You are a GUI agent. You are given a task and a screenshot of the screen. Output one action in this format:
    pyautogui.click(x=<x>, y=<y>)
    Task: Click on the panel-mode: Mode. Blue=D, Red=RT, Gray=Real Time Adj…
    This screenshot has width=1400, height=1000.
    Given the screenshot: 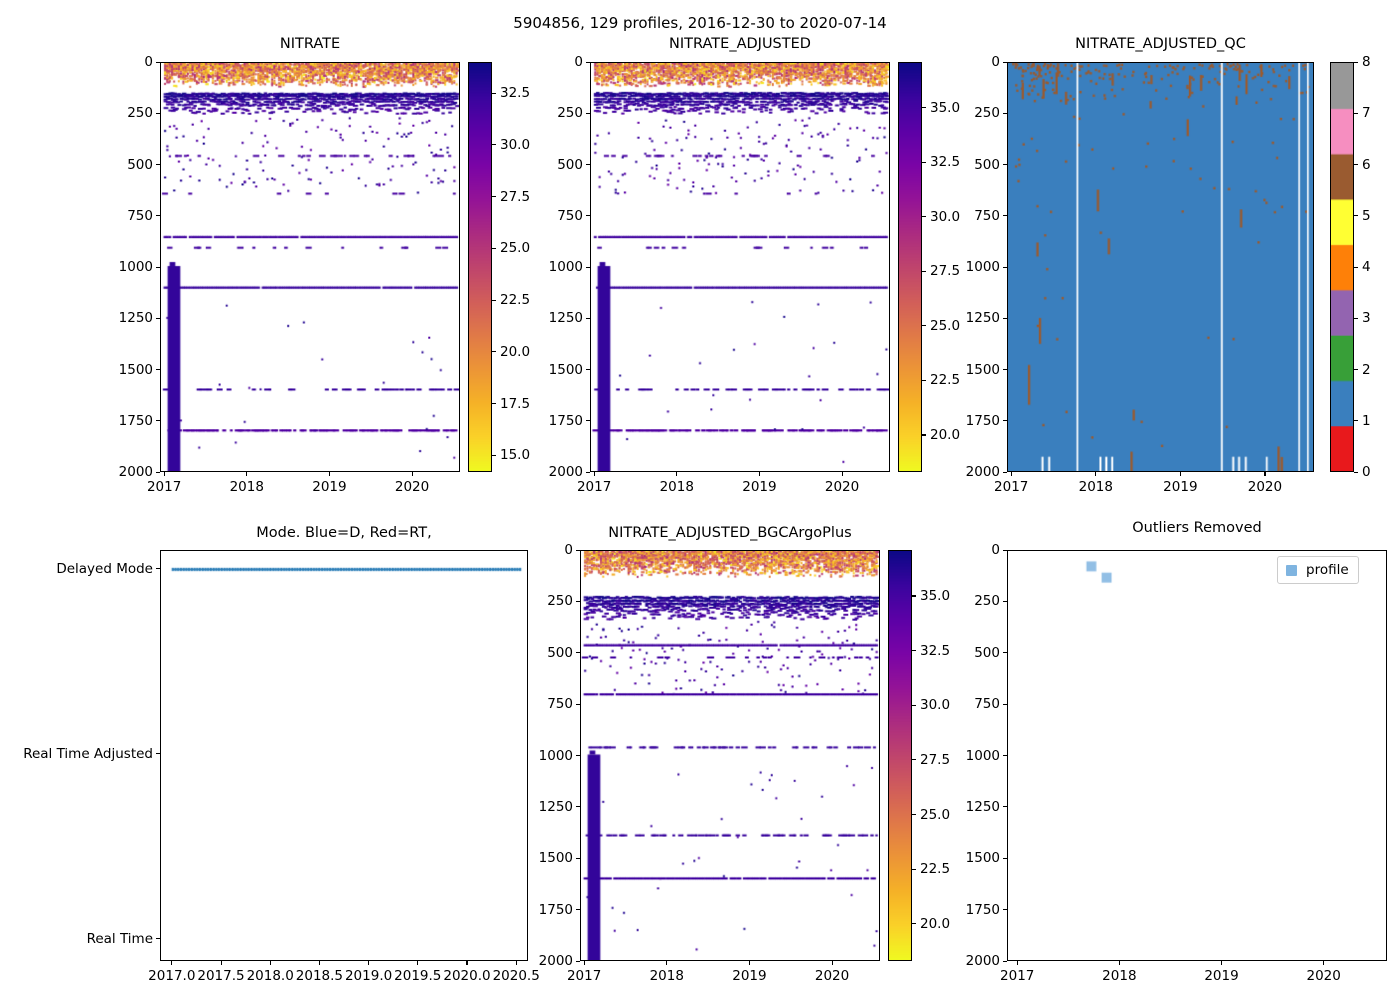 What is the action you would take?
    pyautogui.click(x=344, y=738)
    